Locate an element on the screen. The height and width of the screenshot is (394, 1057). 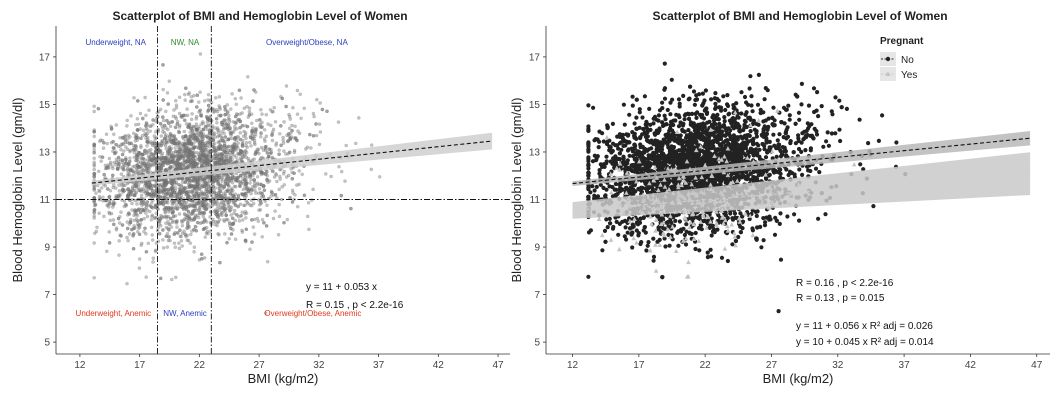
left-y-tick-label: 7 is located at coordinates (47, 295).